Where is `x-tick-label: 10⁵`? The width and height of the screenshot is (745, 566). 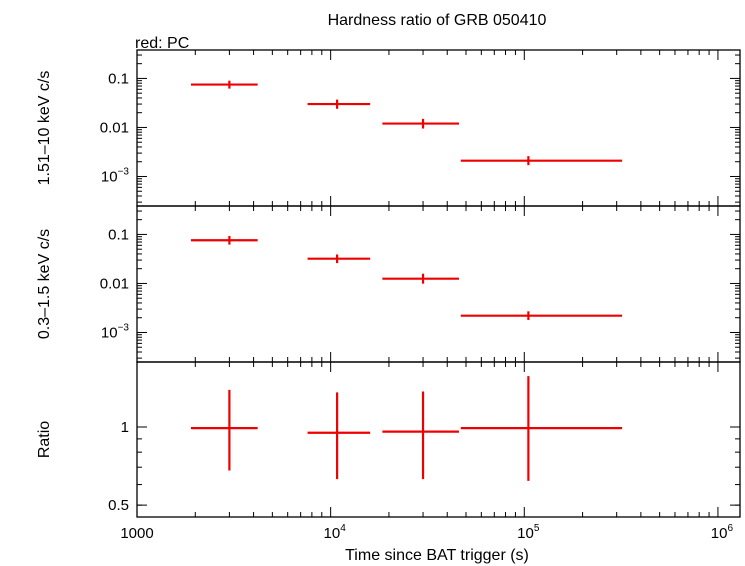
x-tick-label: 10⁵ is located at coordinates (528, 532).